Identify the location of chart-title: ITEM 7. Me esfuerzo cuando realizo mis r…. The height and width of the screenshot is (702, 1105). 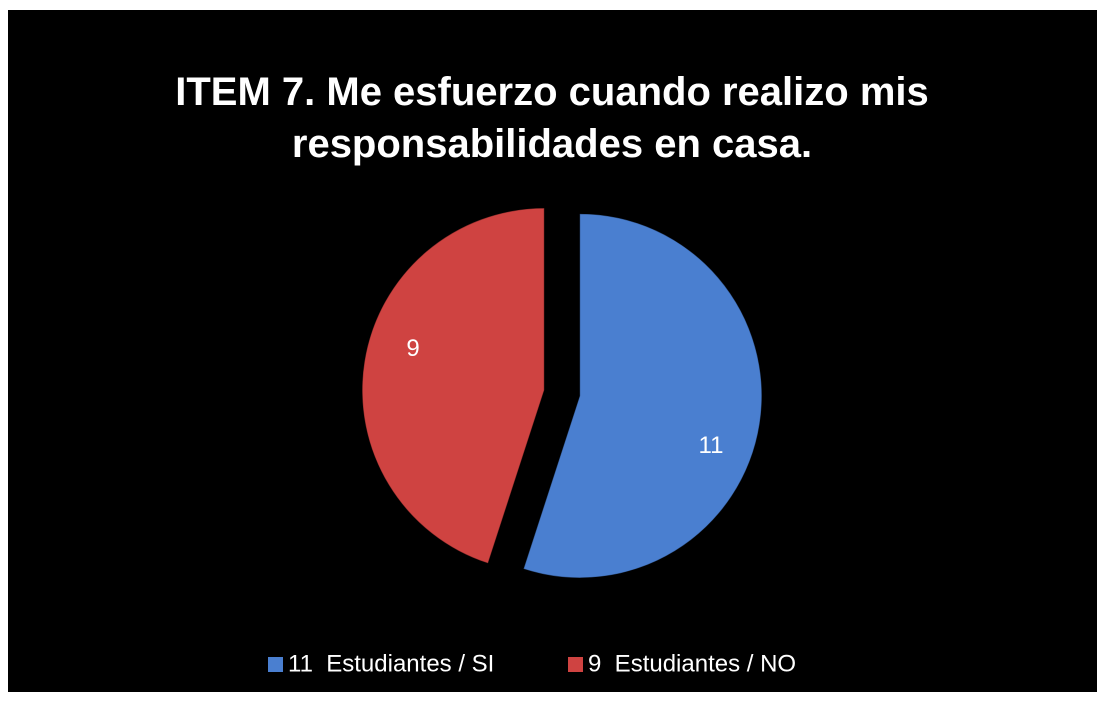
(552, 118).